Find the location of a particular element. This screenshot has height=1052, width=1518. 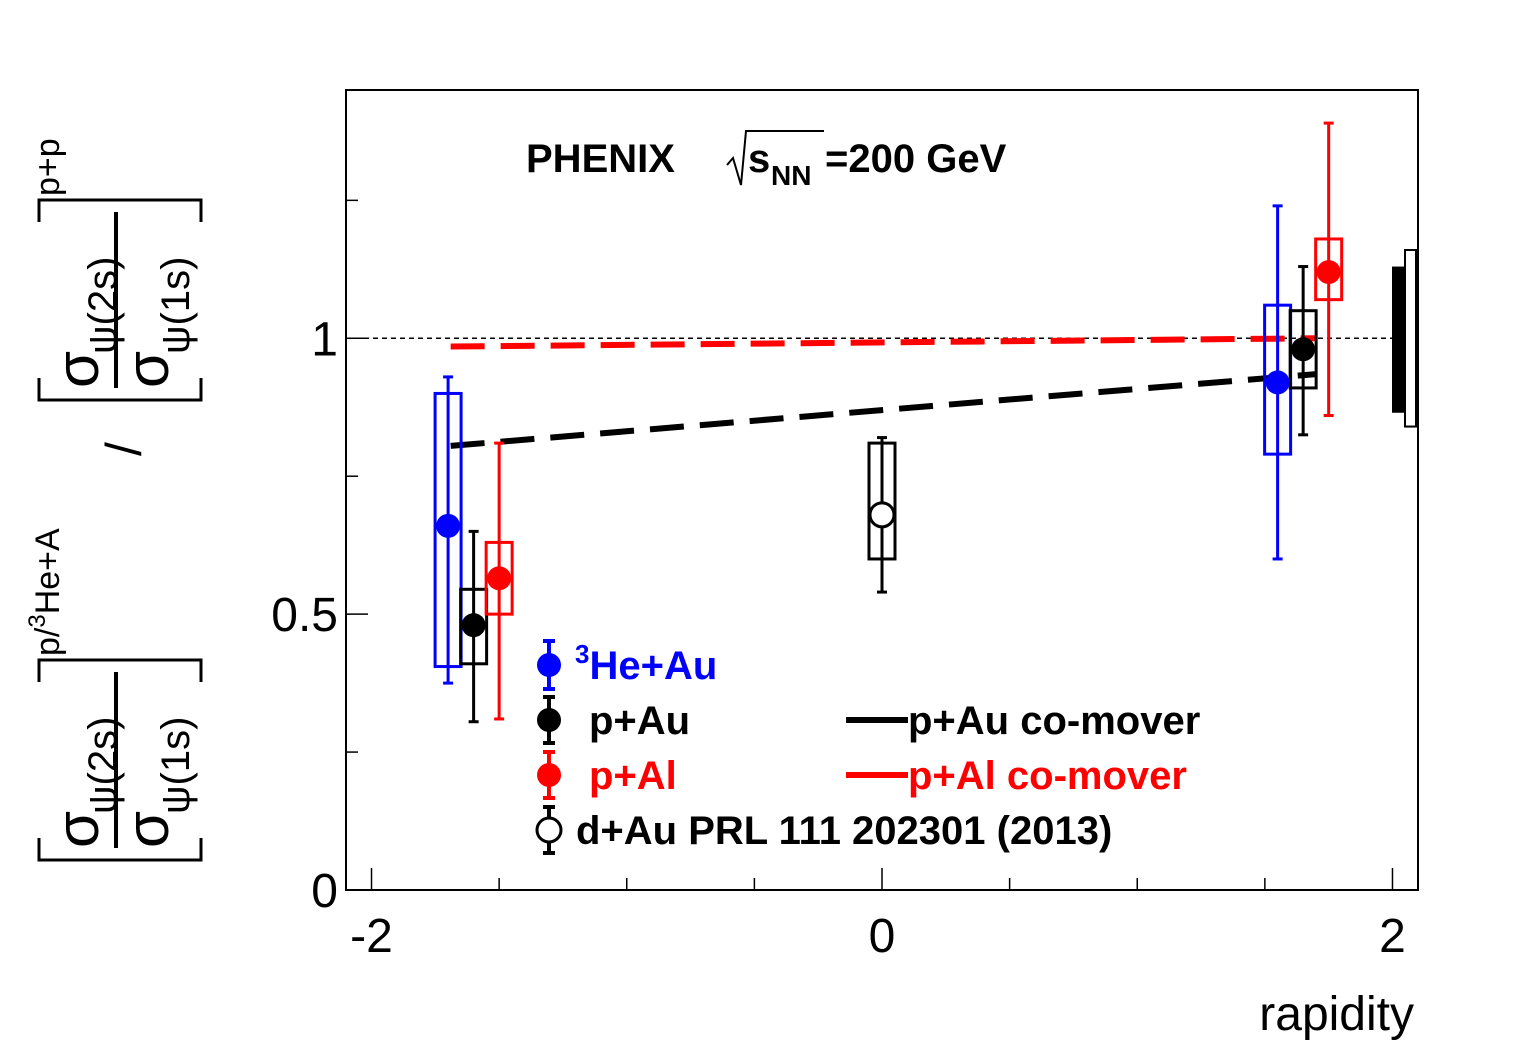

legend-item-d-au: d+Au PRL 111 202301 (2013) is located at coordinates (823, 830).